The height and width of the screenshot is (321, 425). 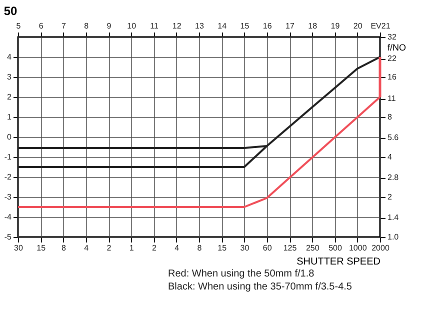 I want to click on y-tick-label: 2, so click(x=9, y=97).